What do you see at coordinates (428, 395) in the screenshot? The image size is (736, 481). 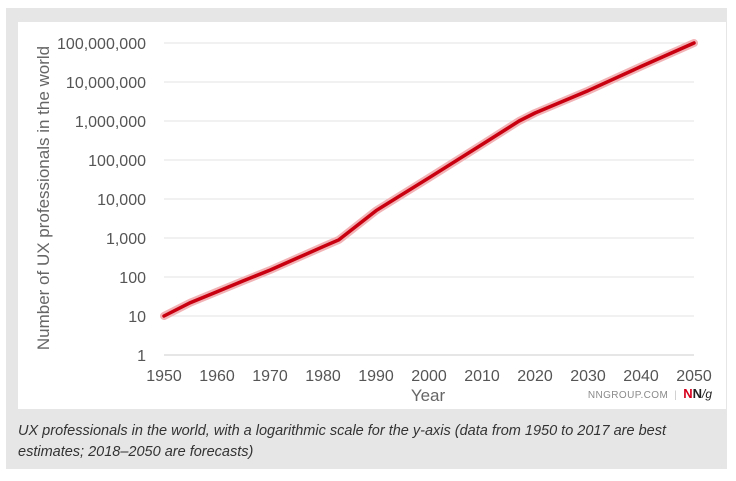 I see `x-axis-label: Year` at bounding box center [428, 395].